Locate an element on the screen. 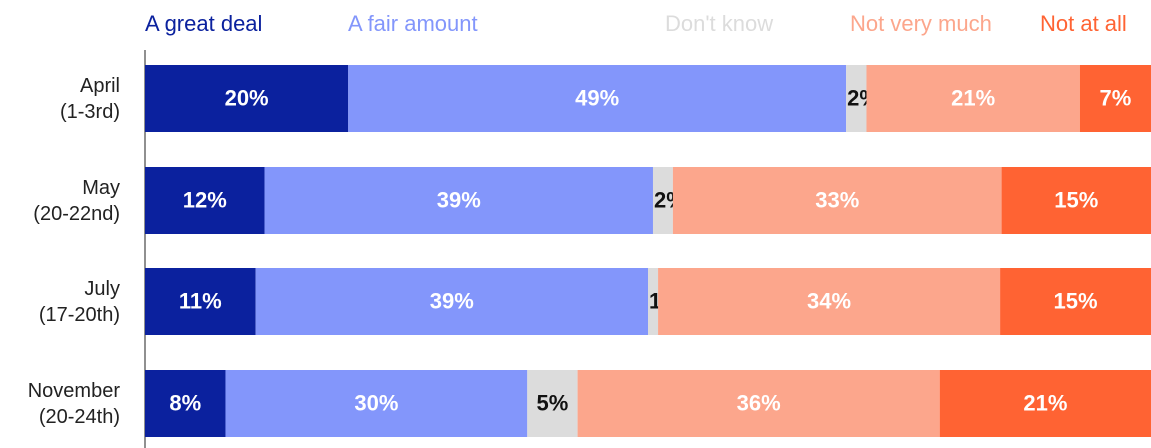 This screenshot has height=448, width=1151. value-label: 7% is located at coordinates (1116, 97).